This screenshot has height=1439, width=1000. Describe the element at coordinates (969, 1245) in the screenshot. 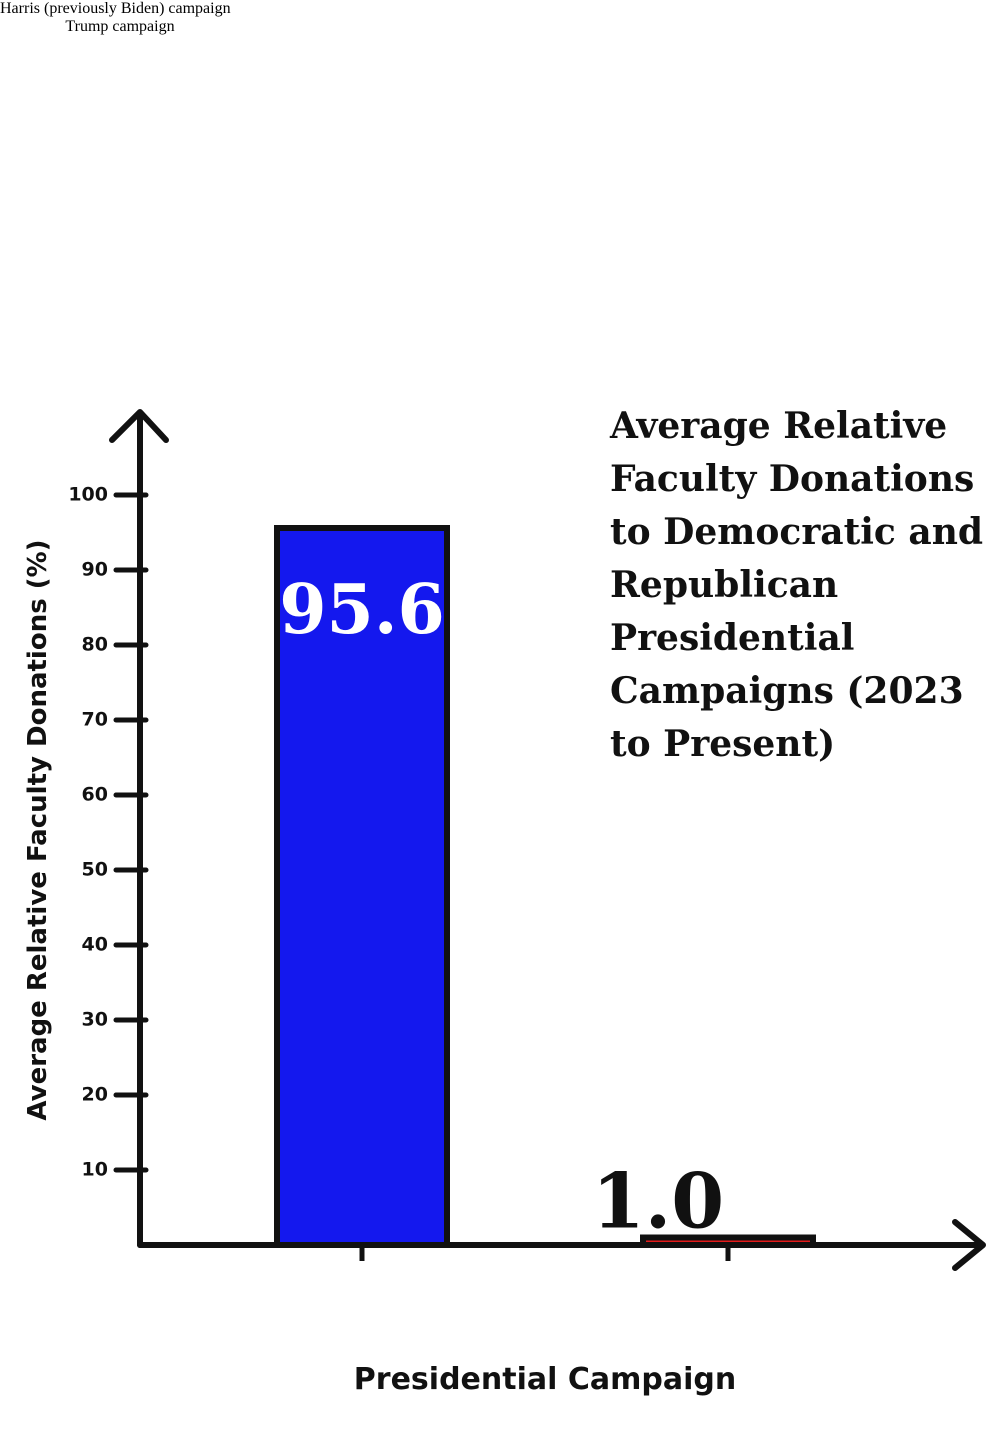

I see `x-arrow` at that location.